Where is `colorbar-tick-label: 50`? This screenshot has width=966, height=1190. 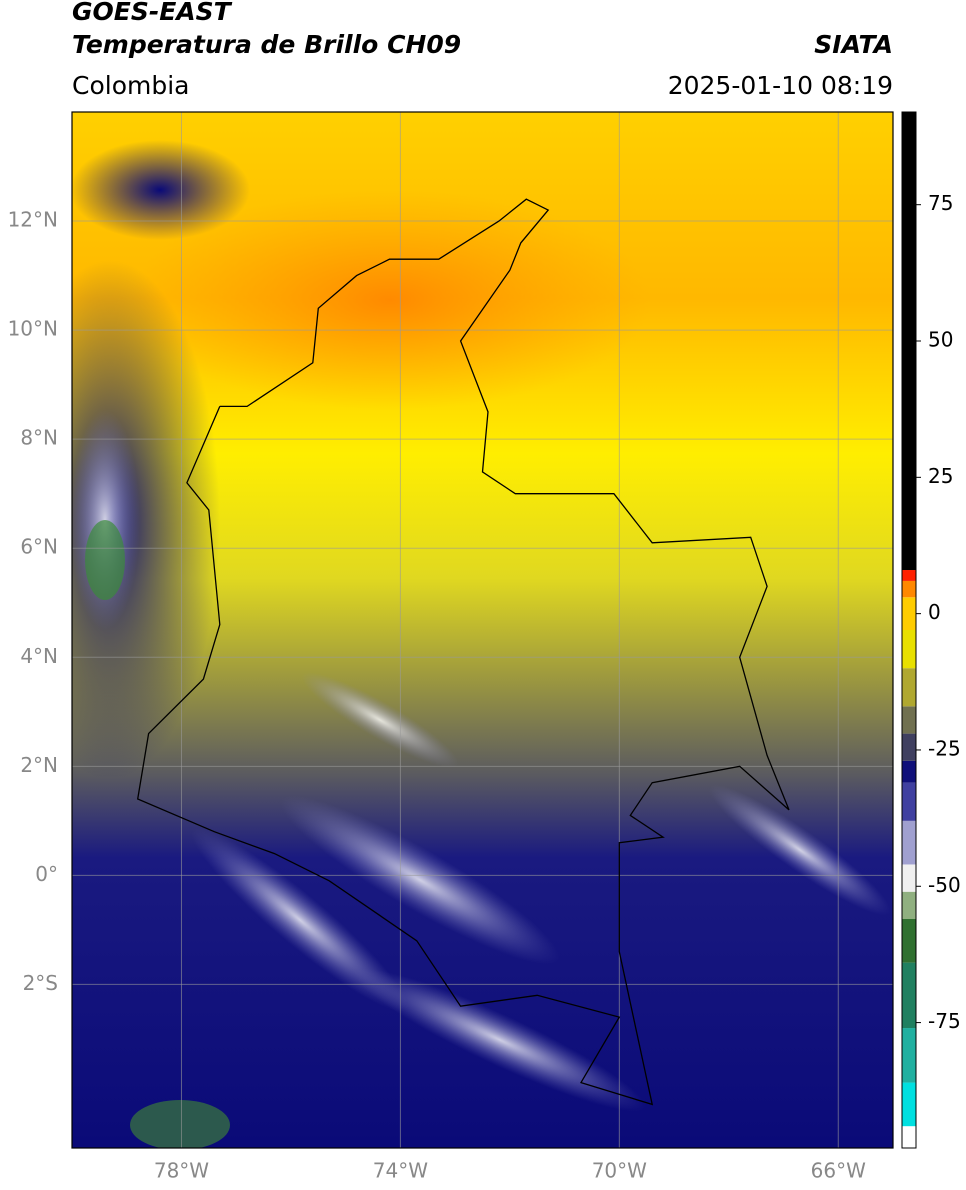
colorbar-tick-label: 50 is located at coordinates (940, 340).